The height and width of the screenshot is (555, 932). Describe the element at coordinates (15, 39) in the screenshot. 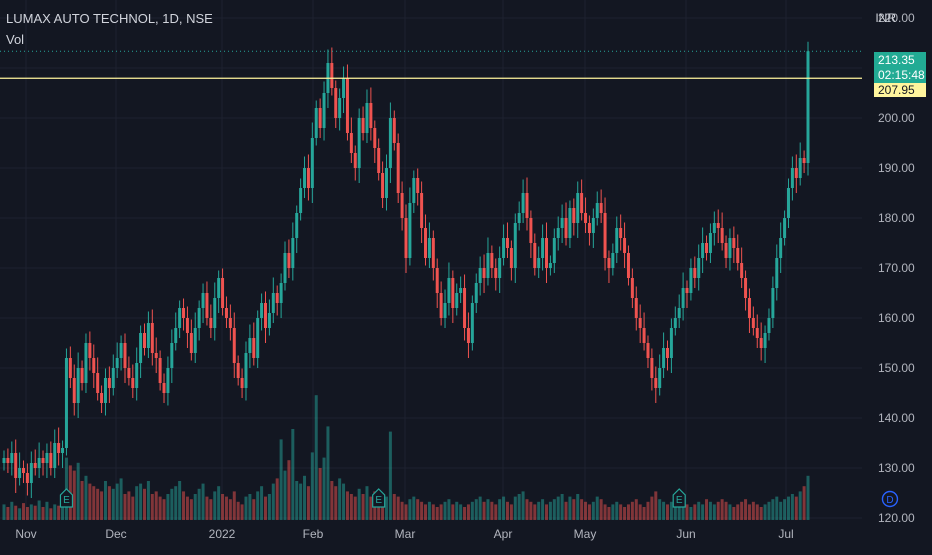

I see `volume-legend-label: Vol` at that location.